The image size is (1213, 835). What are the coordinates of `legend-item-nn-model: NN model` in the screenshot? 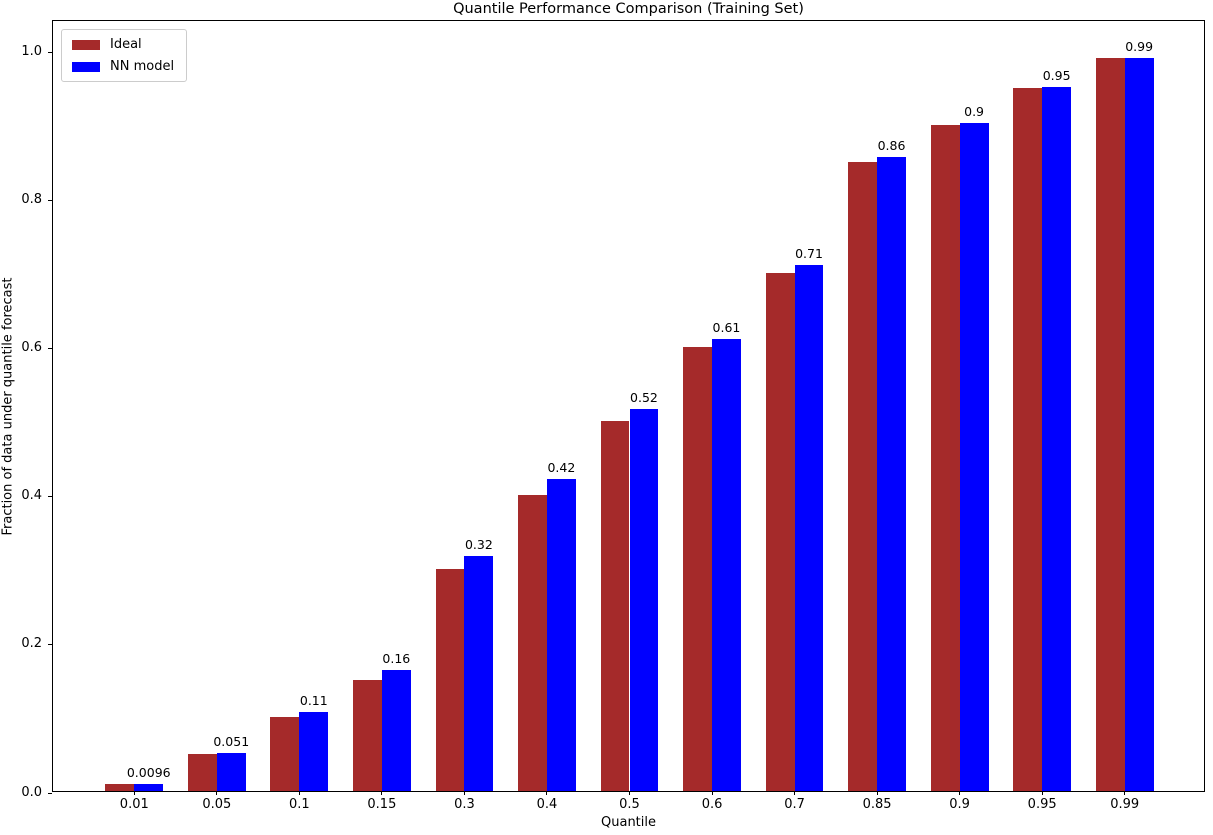 It's located at (123, 66).